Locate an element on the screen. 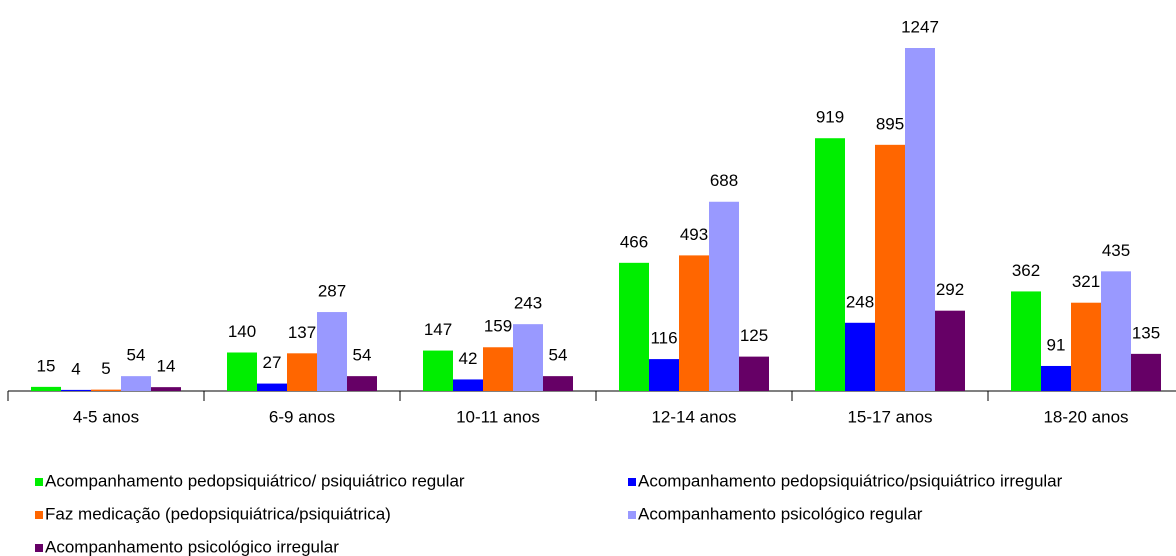 The image size is (1176, 556). data-label: 243 is located at coordinates (528, 303).